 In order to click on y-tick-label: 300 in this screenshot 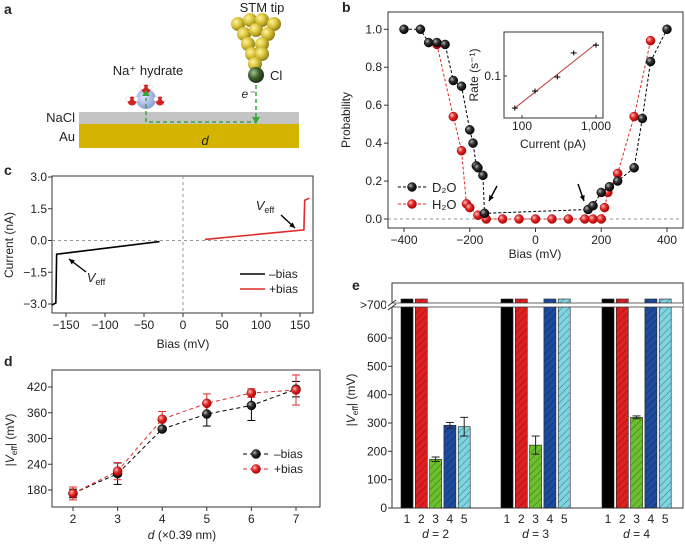, I will do `click(377, 423)`.